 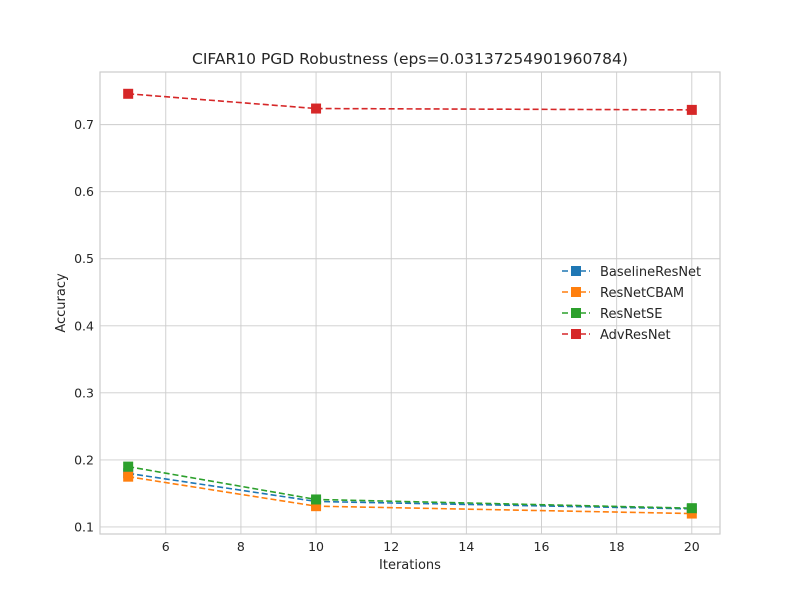 What do you see at coordinates (635, 335) in the screenshot?
I see `legend-label-advresnet: AdvResNet` at bounding box center [635, 335].